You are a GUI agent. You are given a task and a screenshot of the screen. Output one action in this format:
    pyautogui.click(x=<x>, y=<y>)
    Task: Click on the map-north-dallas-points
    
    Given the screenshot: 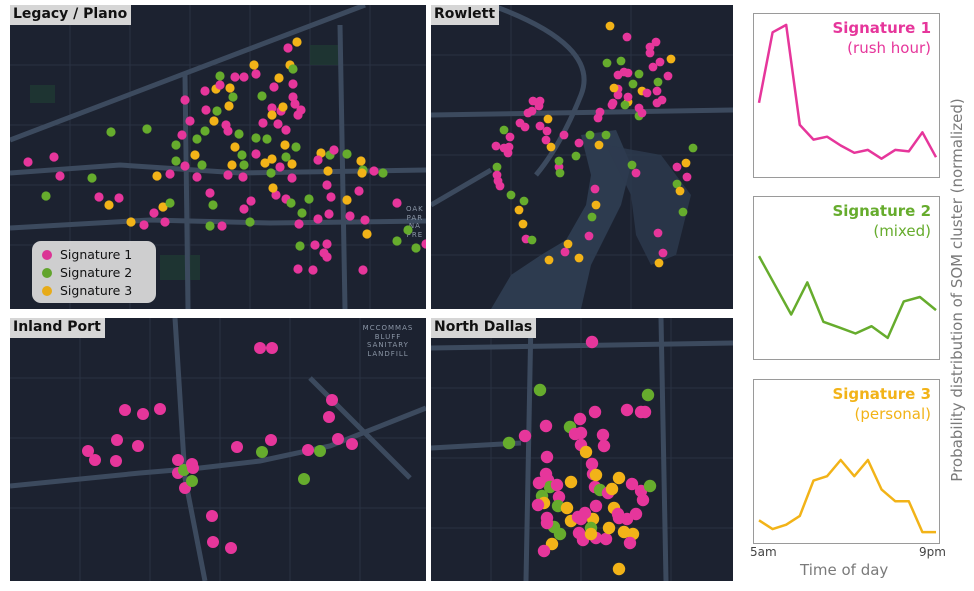 What is the action you would take?
    pyautogui.click(x=579, y=455)
    